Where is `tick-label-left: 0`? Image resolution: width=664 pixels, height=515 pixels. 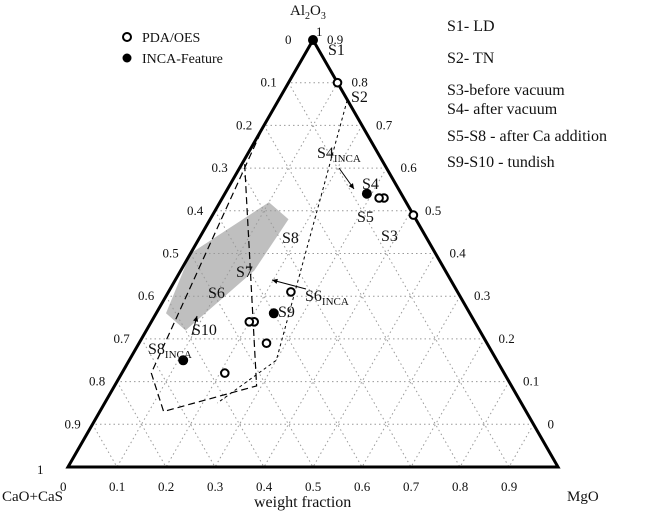 tick-label-left: 0 is located at coordinates (288, 39).